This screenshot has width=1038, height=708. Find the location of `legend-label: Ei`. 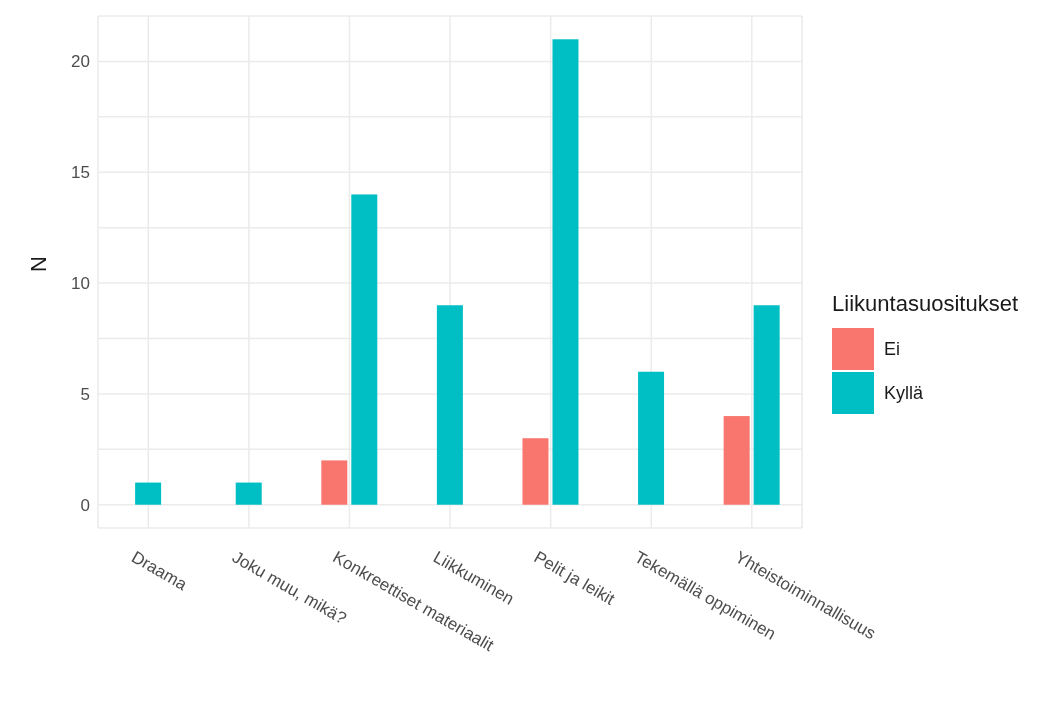

legend-label: Ei is located at coordinates (892, 349).